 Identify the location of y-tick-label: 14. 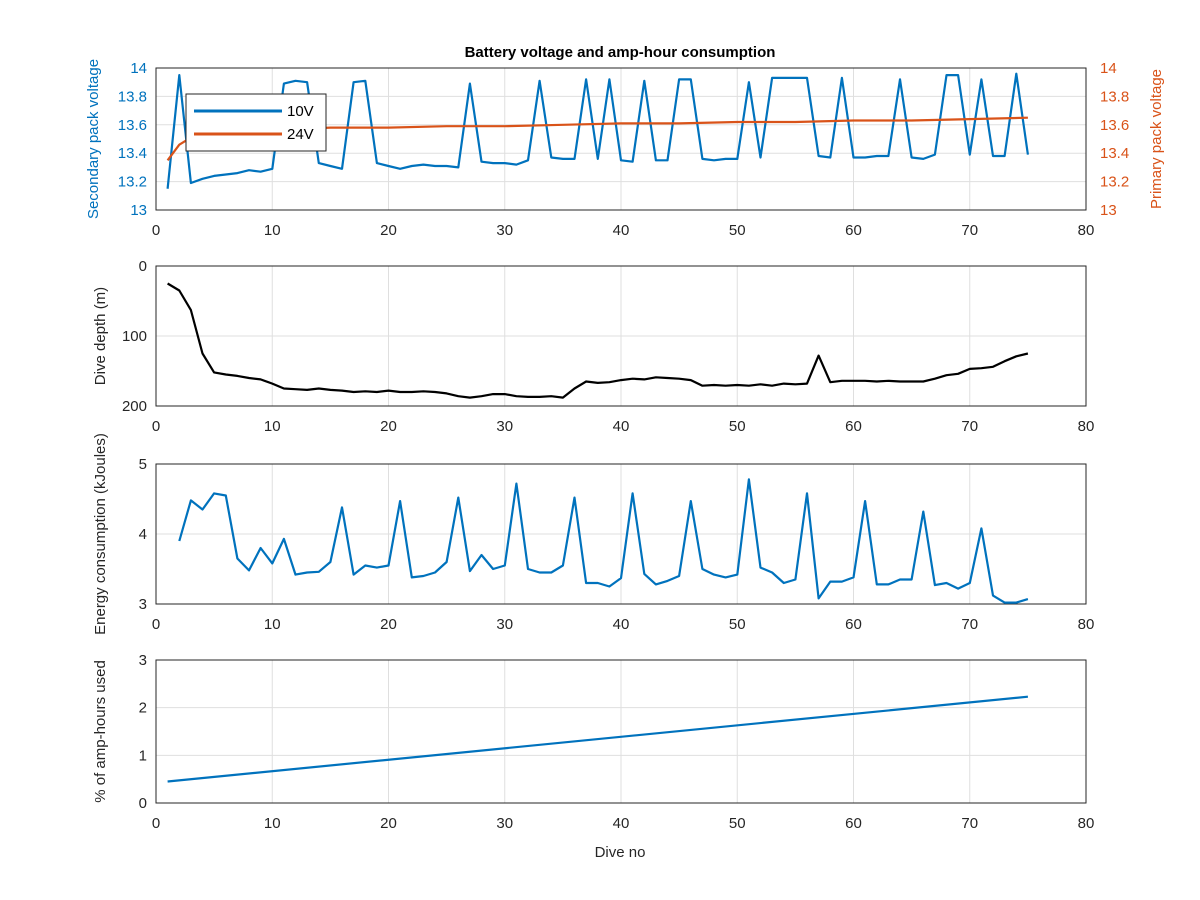
(138, 68).